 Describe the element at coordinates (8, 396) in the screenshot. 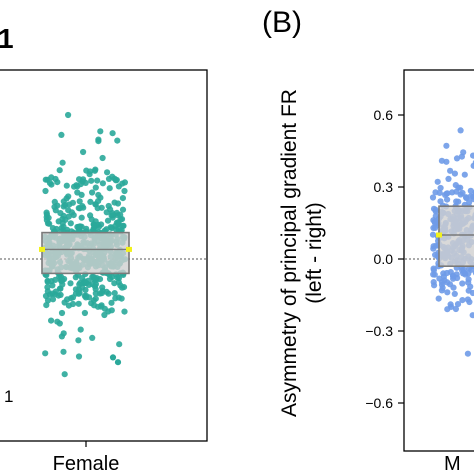

I see `panel-a-stat-fragment: 1` at that location.